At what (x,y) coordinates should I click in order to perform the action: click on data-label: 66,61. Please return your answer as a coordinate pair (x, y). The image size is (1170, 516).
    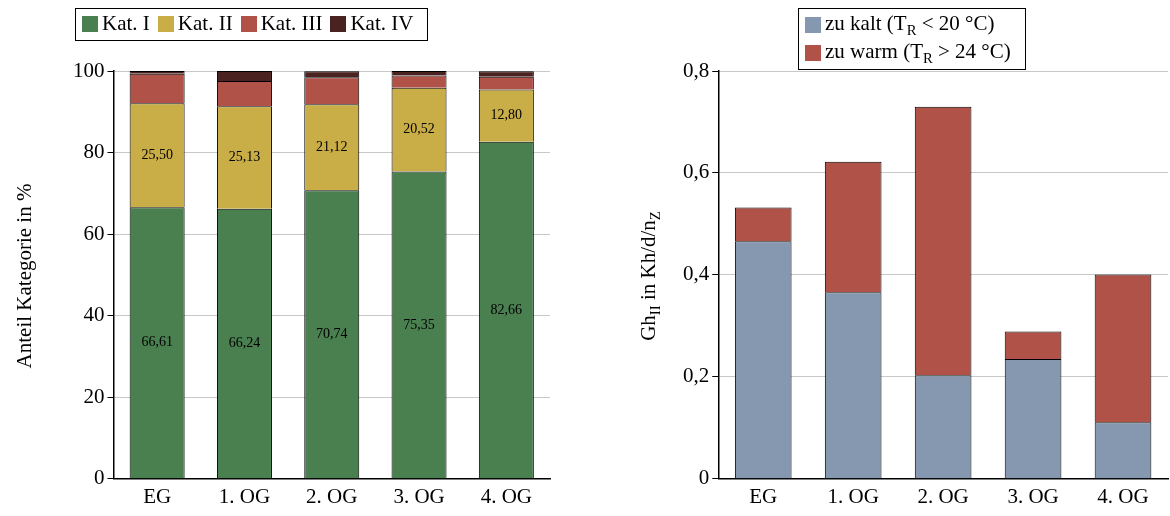
    Looking at the image, I should click on (157, 342).